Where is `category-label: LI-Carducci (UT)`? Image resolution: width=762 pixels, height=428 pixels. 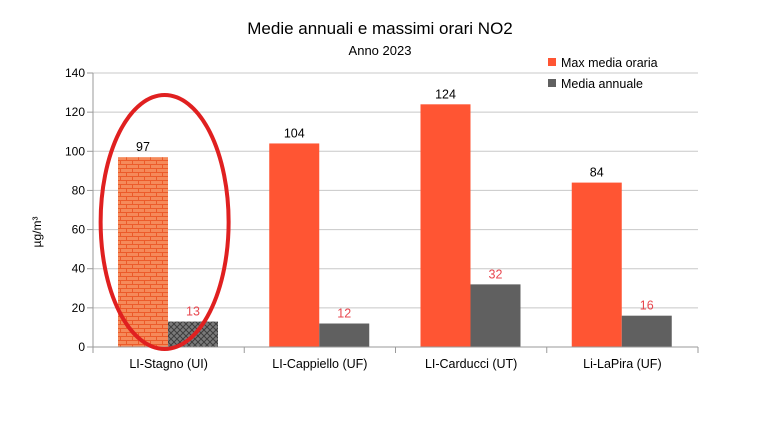 category-label: LI-Carducci (UT) is located at coordinates (471, 364).